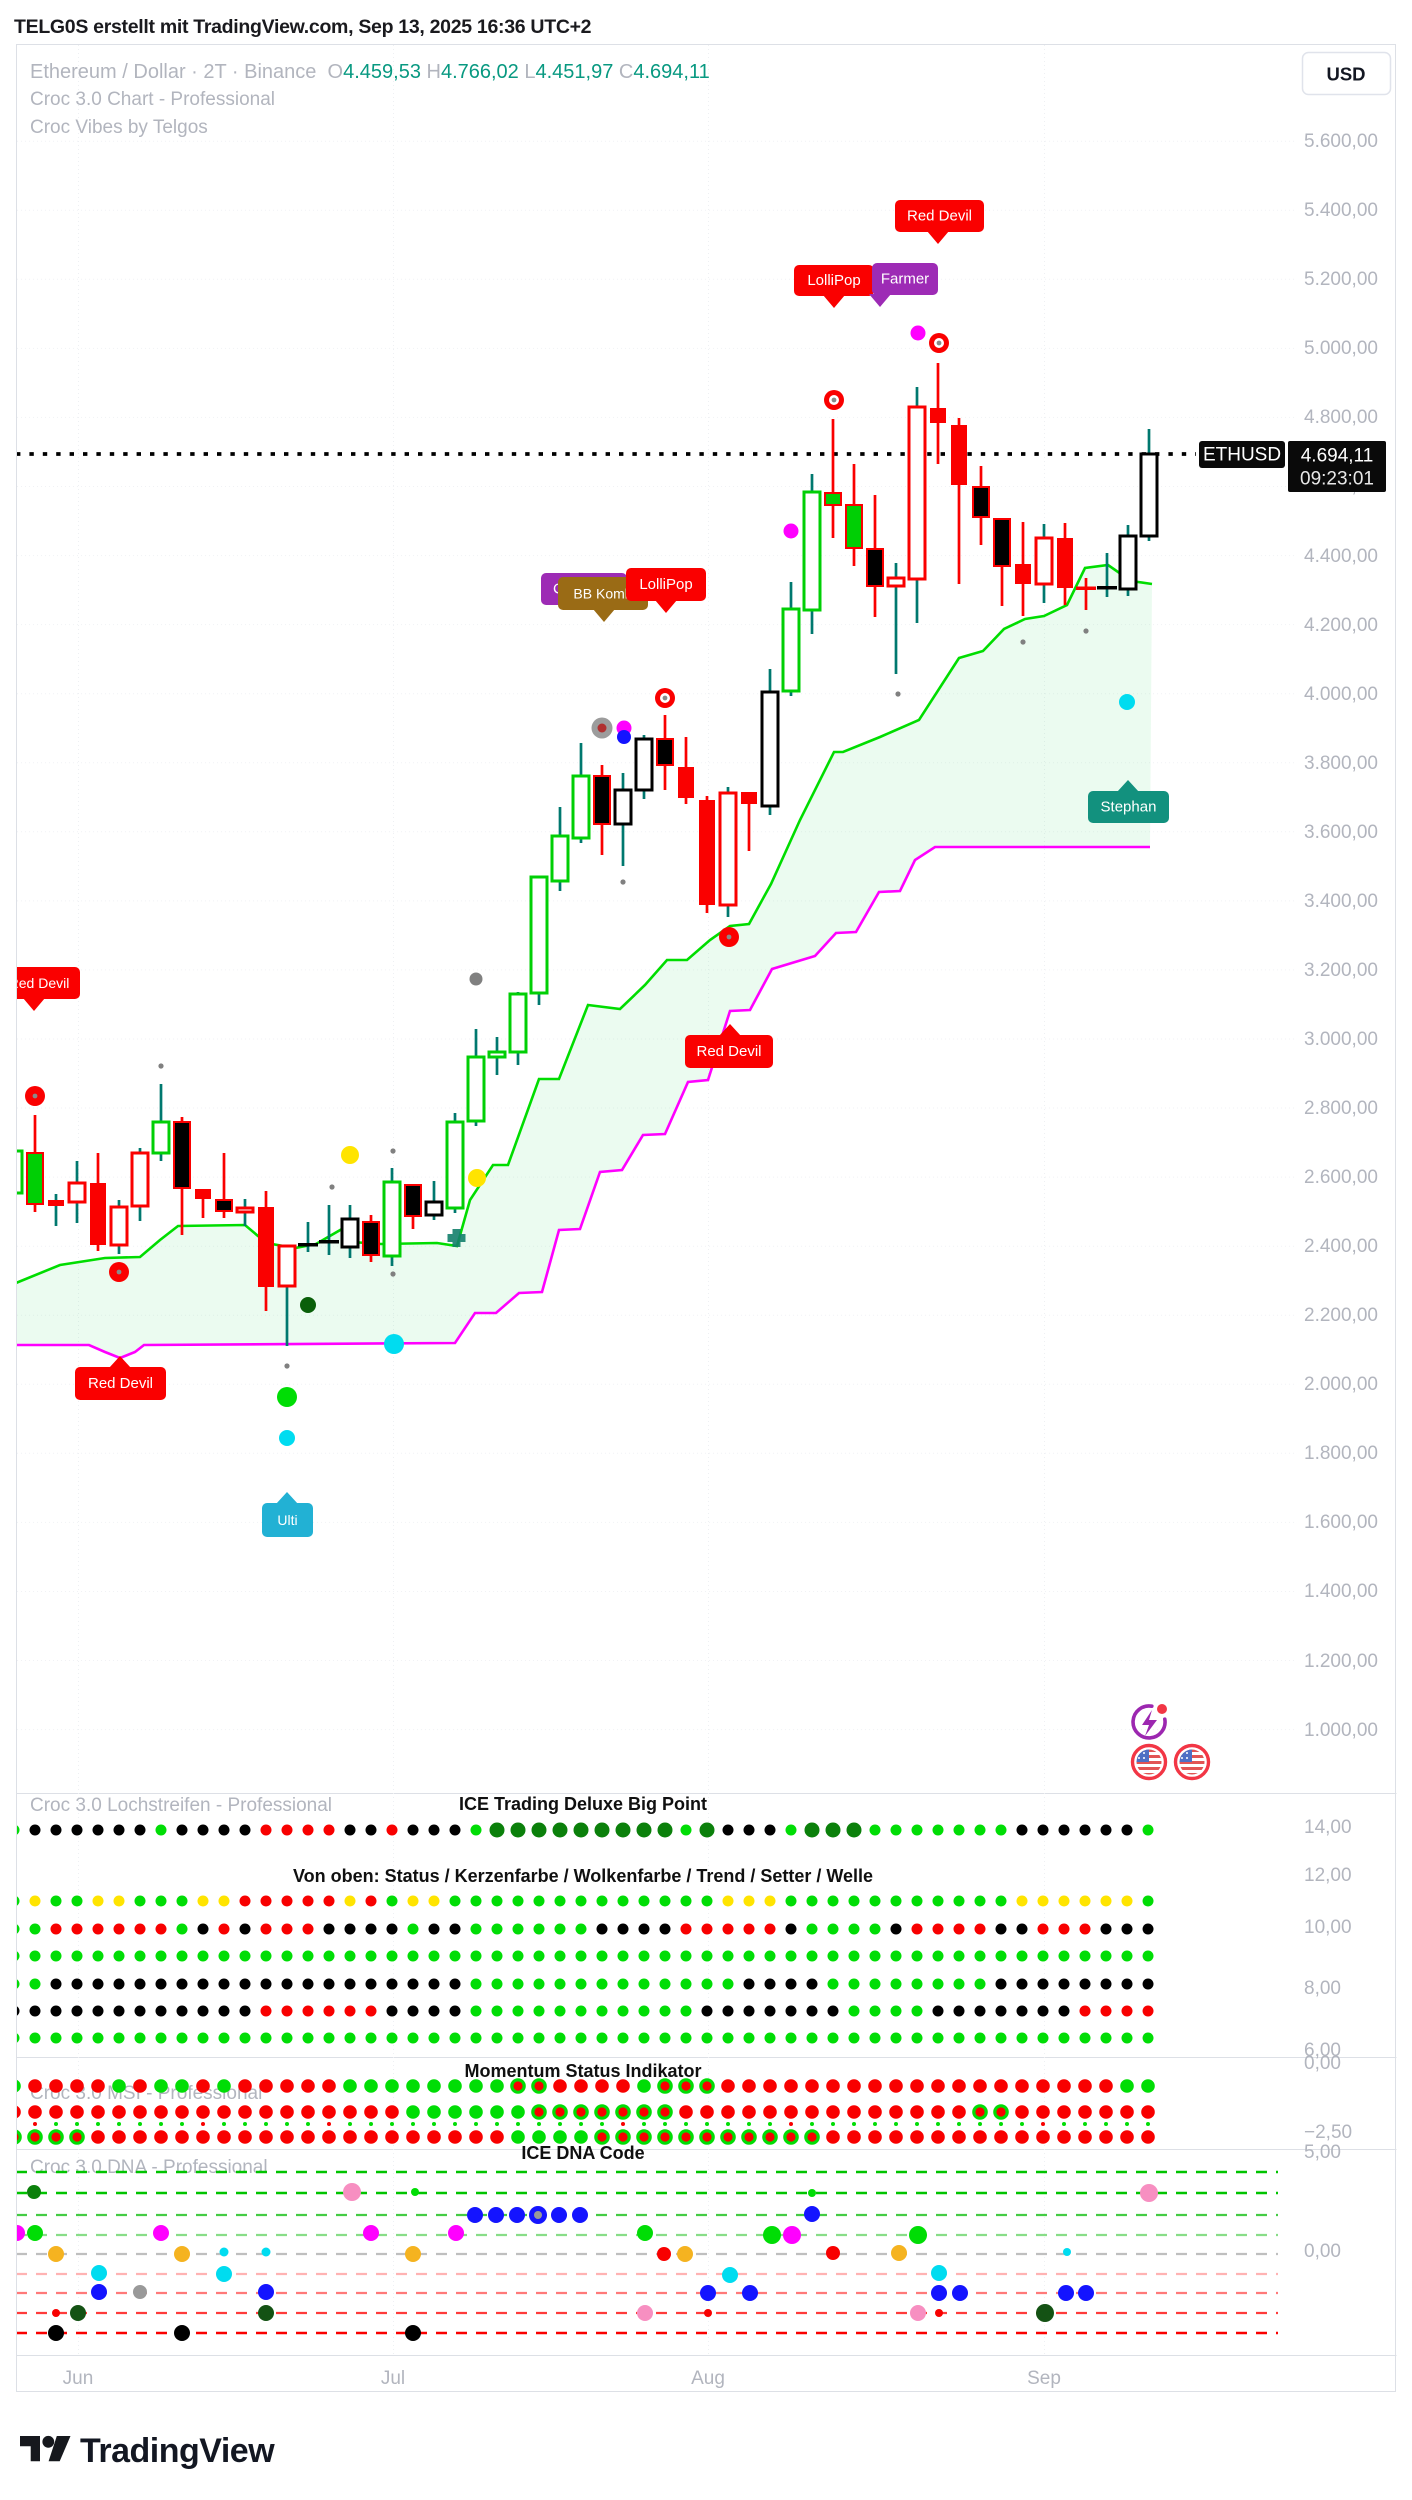 The height and width of the screenshot is (2500, 1412). Describe the element at coordinates (1341, 1730) in the screenshot. I see `svg-text: 1.000,00` at that location.